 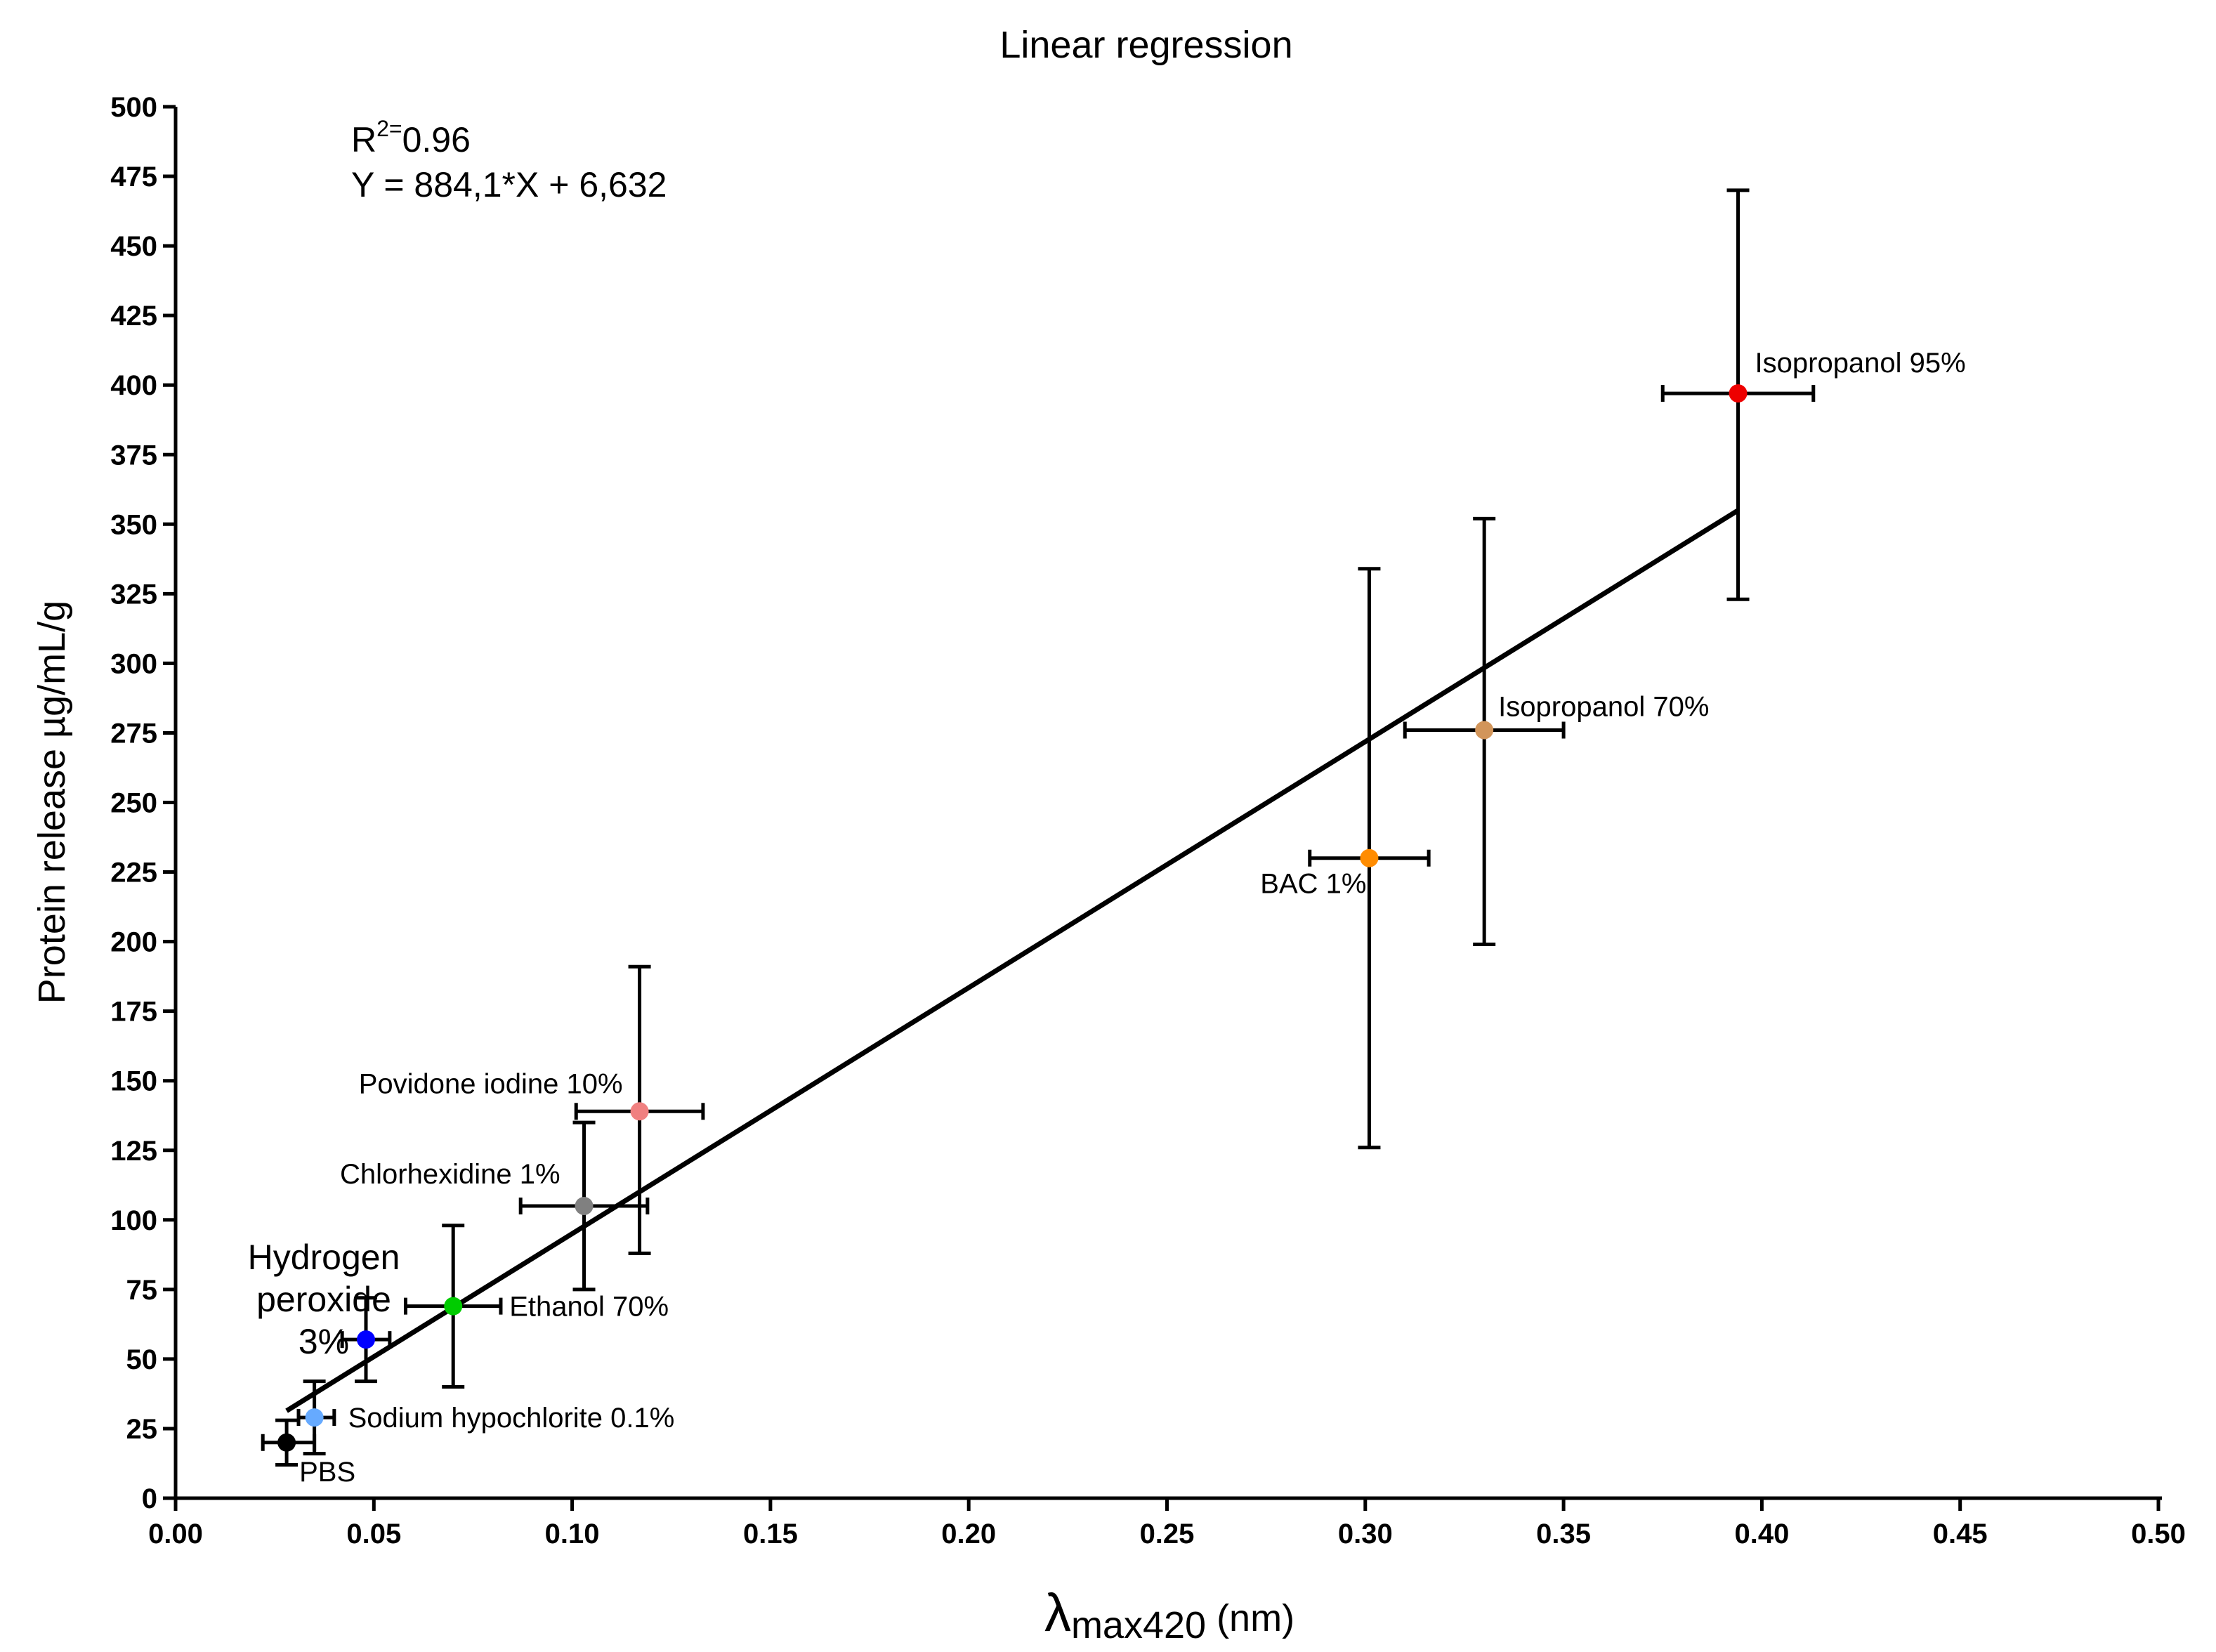 What do you see at coordinates (1057, 1613) in the screenshot?
I see `x-axis-label-symbol: λ` at bounding box center [1057, 1613].